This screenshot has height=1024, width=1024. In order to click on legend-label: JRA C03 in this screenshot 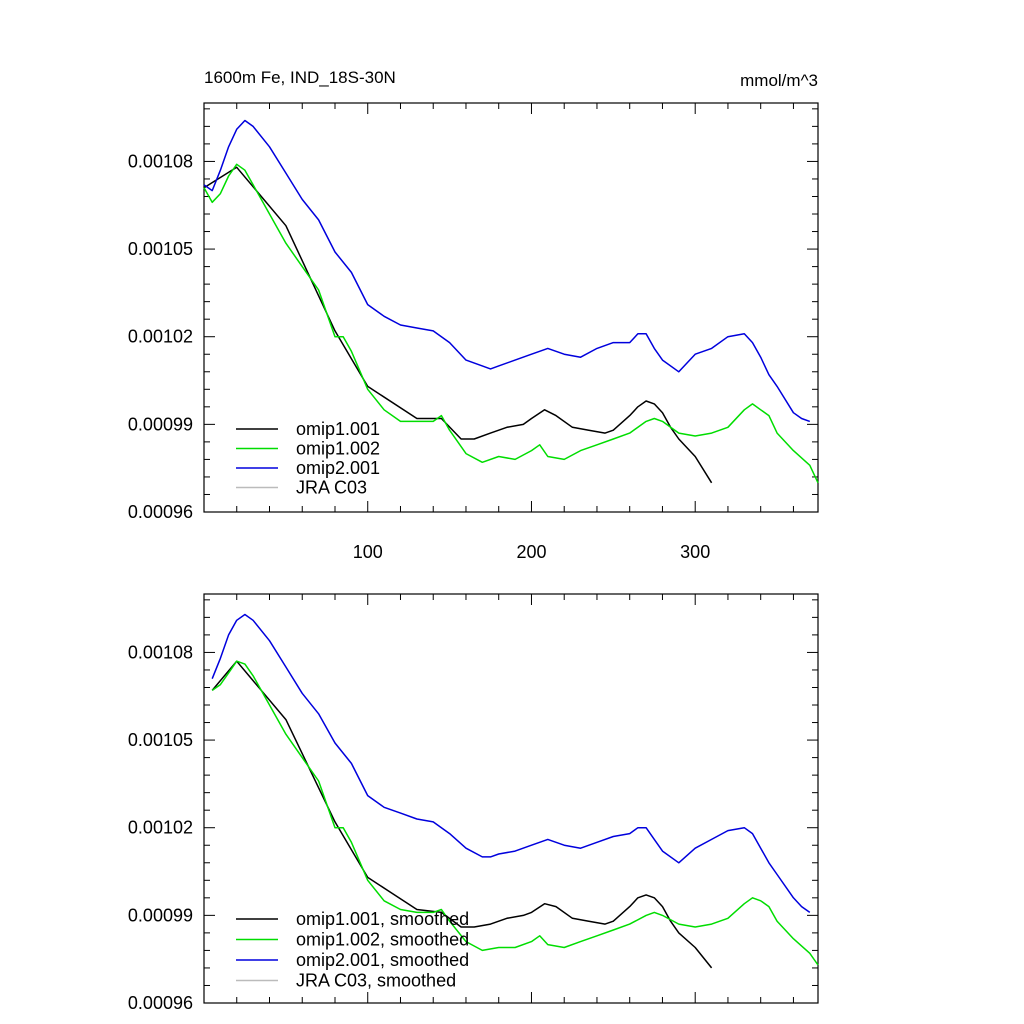, I will do `click(331, 488)`.